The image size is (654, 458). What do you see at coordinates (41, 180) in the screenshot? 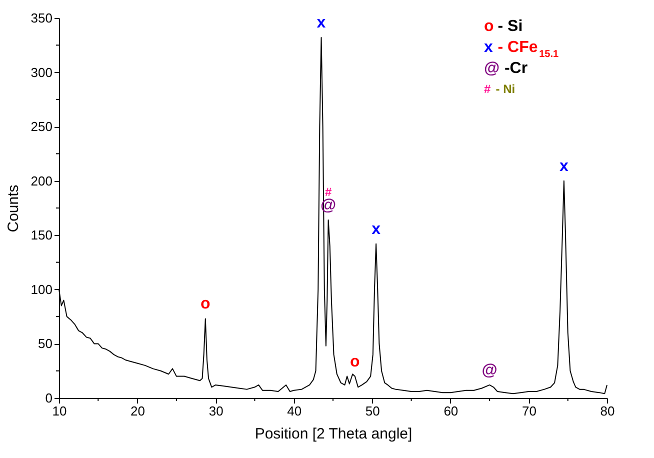
I see `y-tick-label: 200` at bounding box center [41, 180].